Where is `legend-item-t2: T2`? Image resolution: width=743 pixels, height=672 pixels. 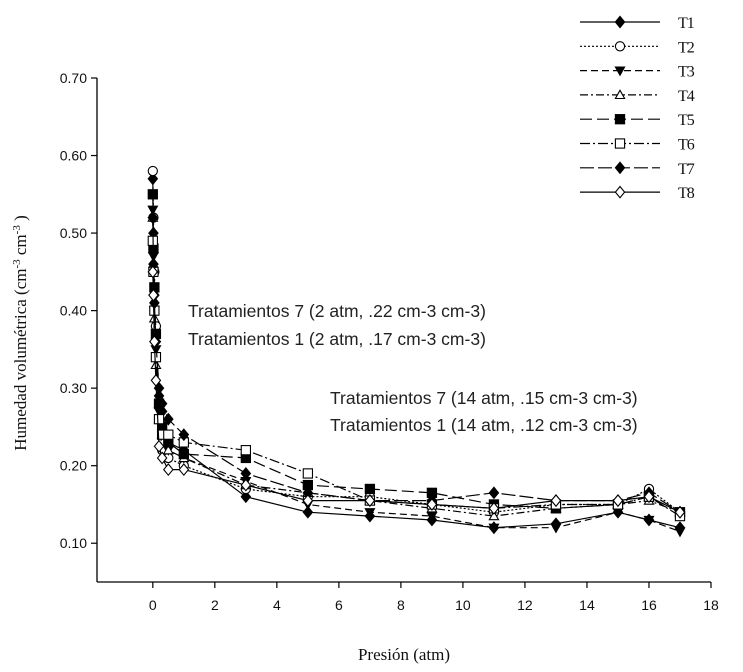
legend-item-t2: T2 is located at coordinates (638, 47).